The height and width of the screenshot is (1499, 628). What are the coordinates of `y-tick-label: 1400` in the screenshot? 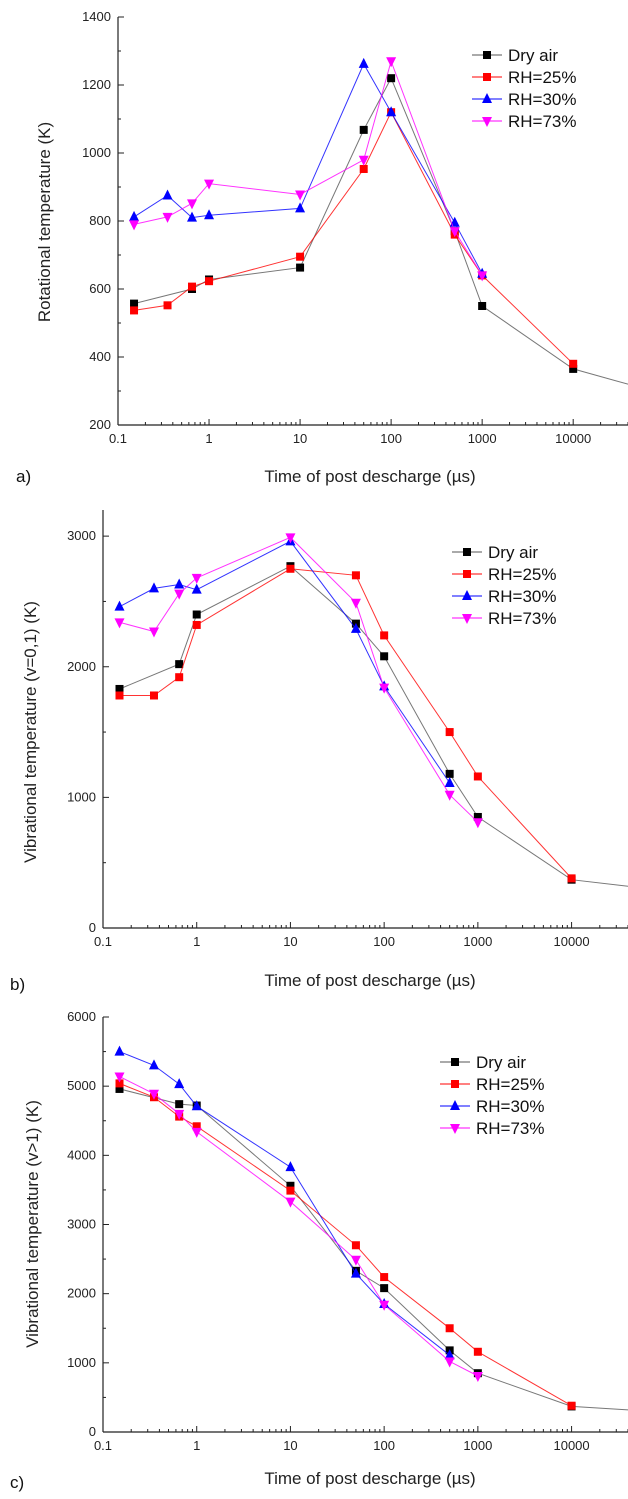 It's located at (96, 16).